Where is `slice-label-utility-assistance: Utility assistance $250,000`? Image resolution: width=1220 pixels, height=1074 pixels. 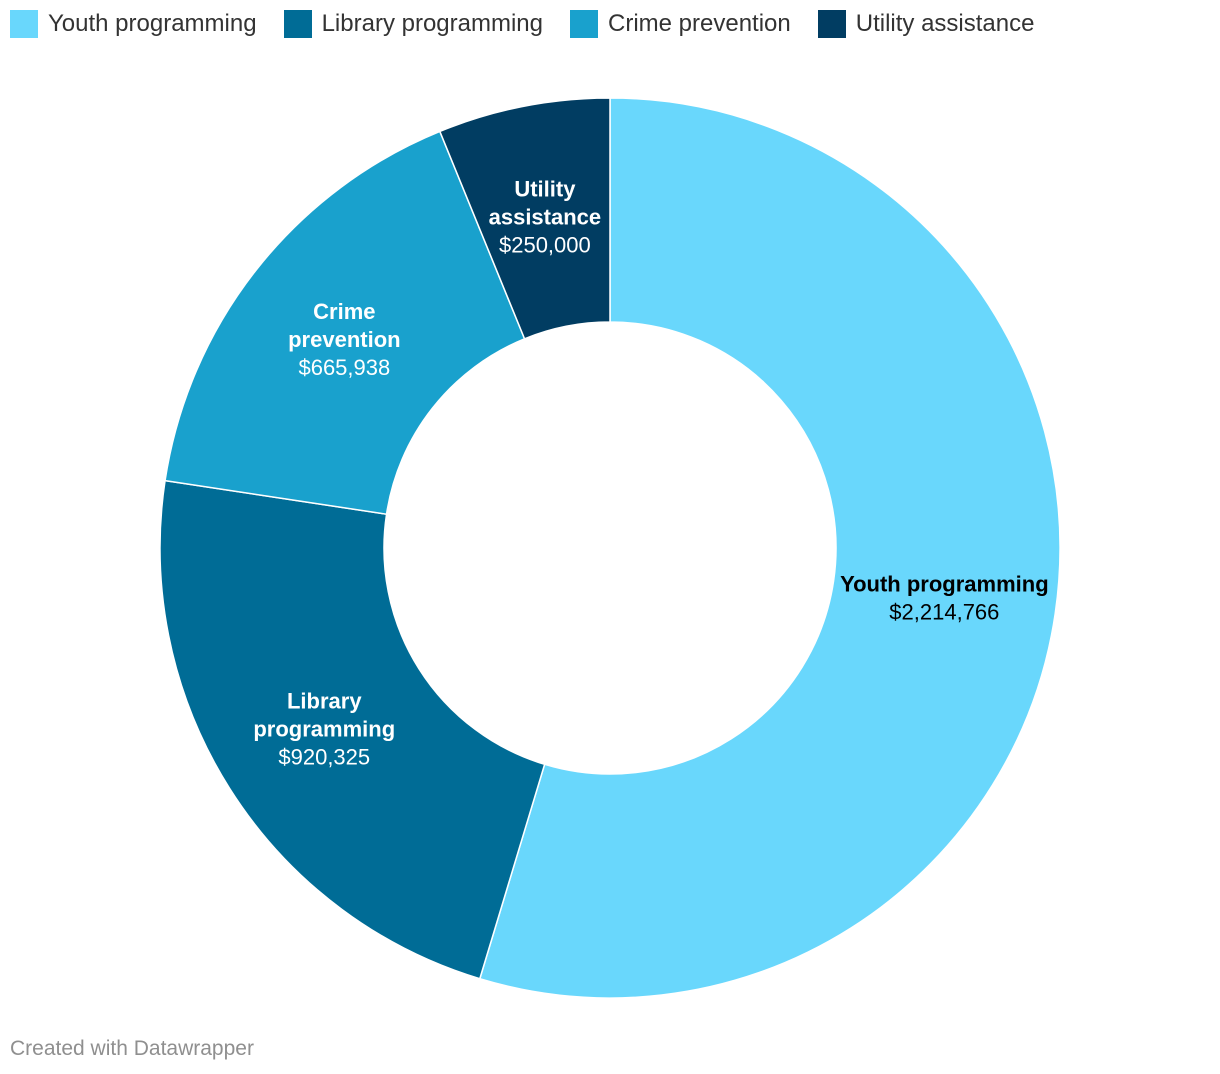
slice-label-utility-assistance: Utility assistance $250,000 is located at coordinates (545, 216).